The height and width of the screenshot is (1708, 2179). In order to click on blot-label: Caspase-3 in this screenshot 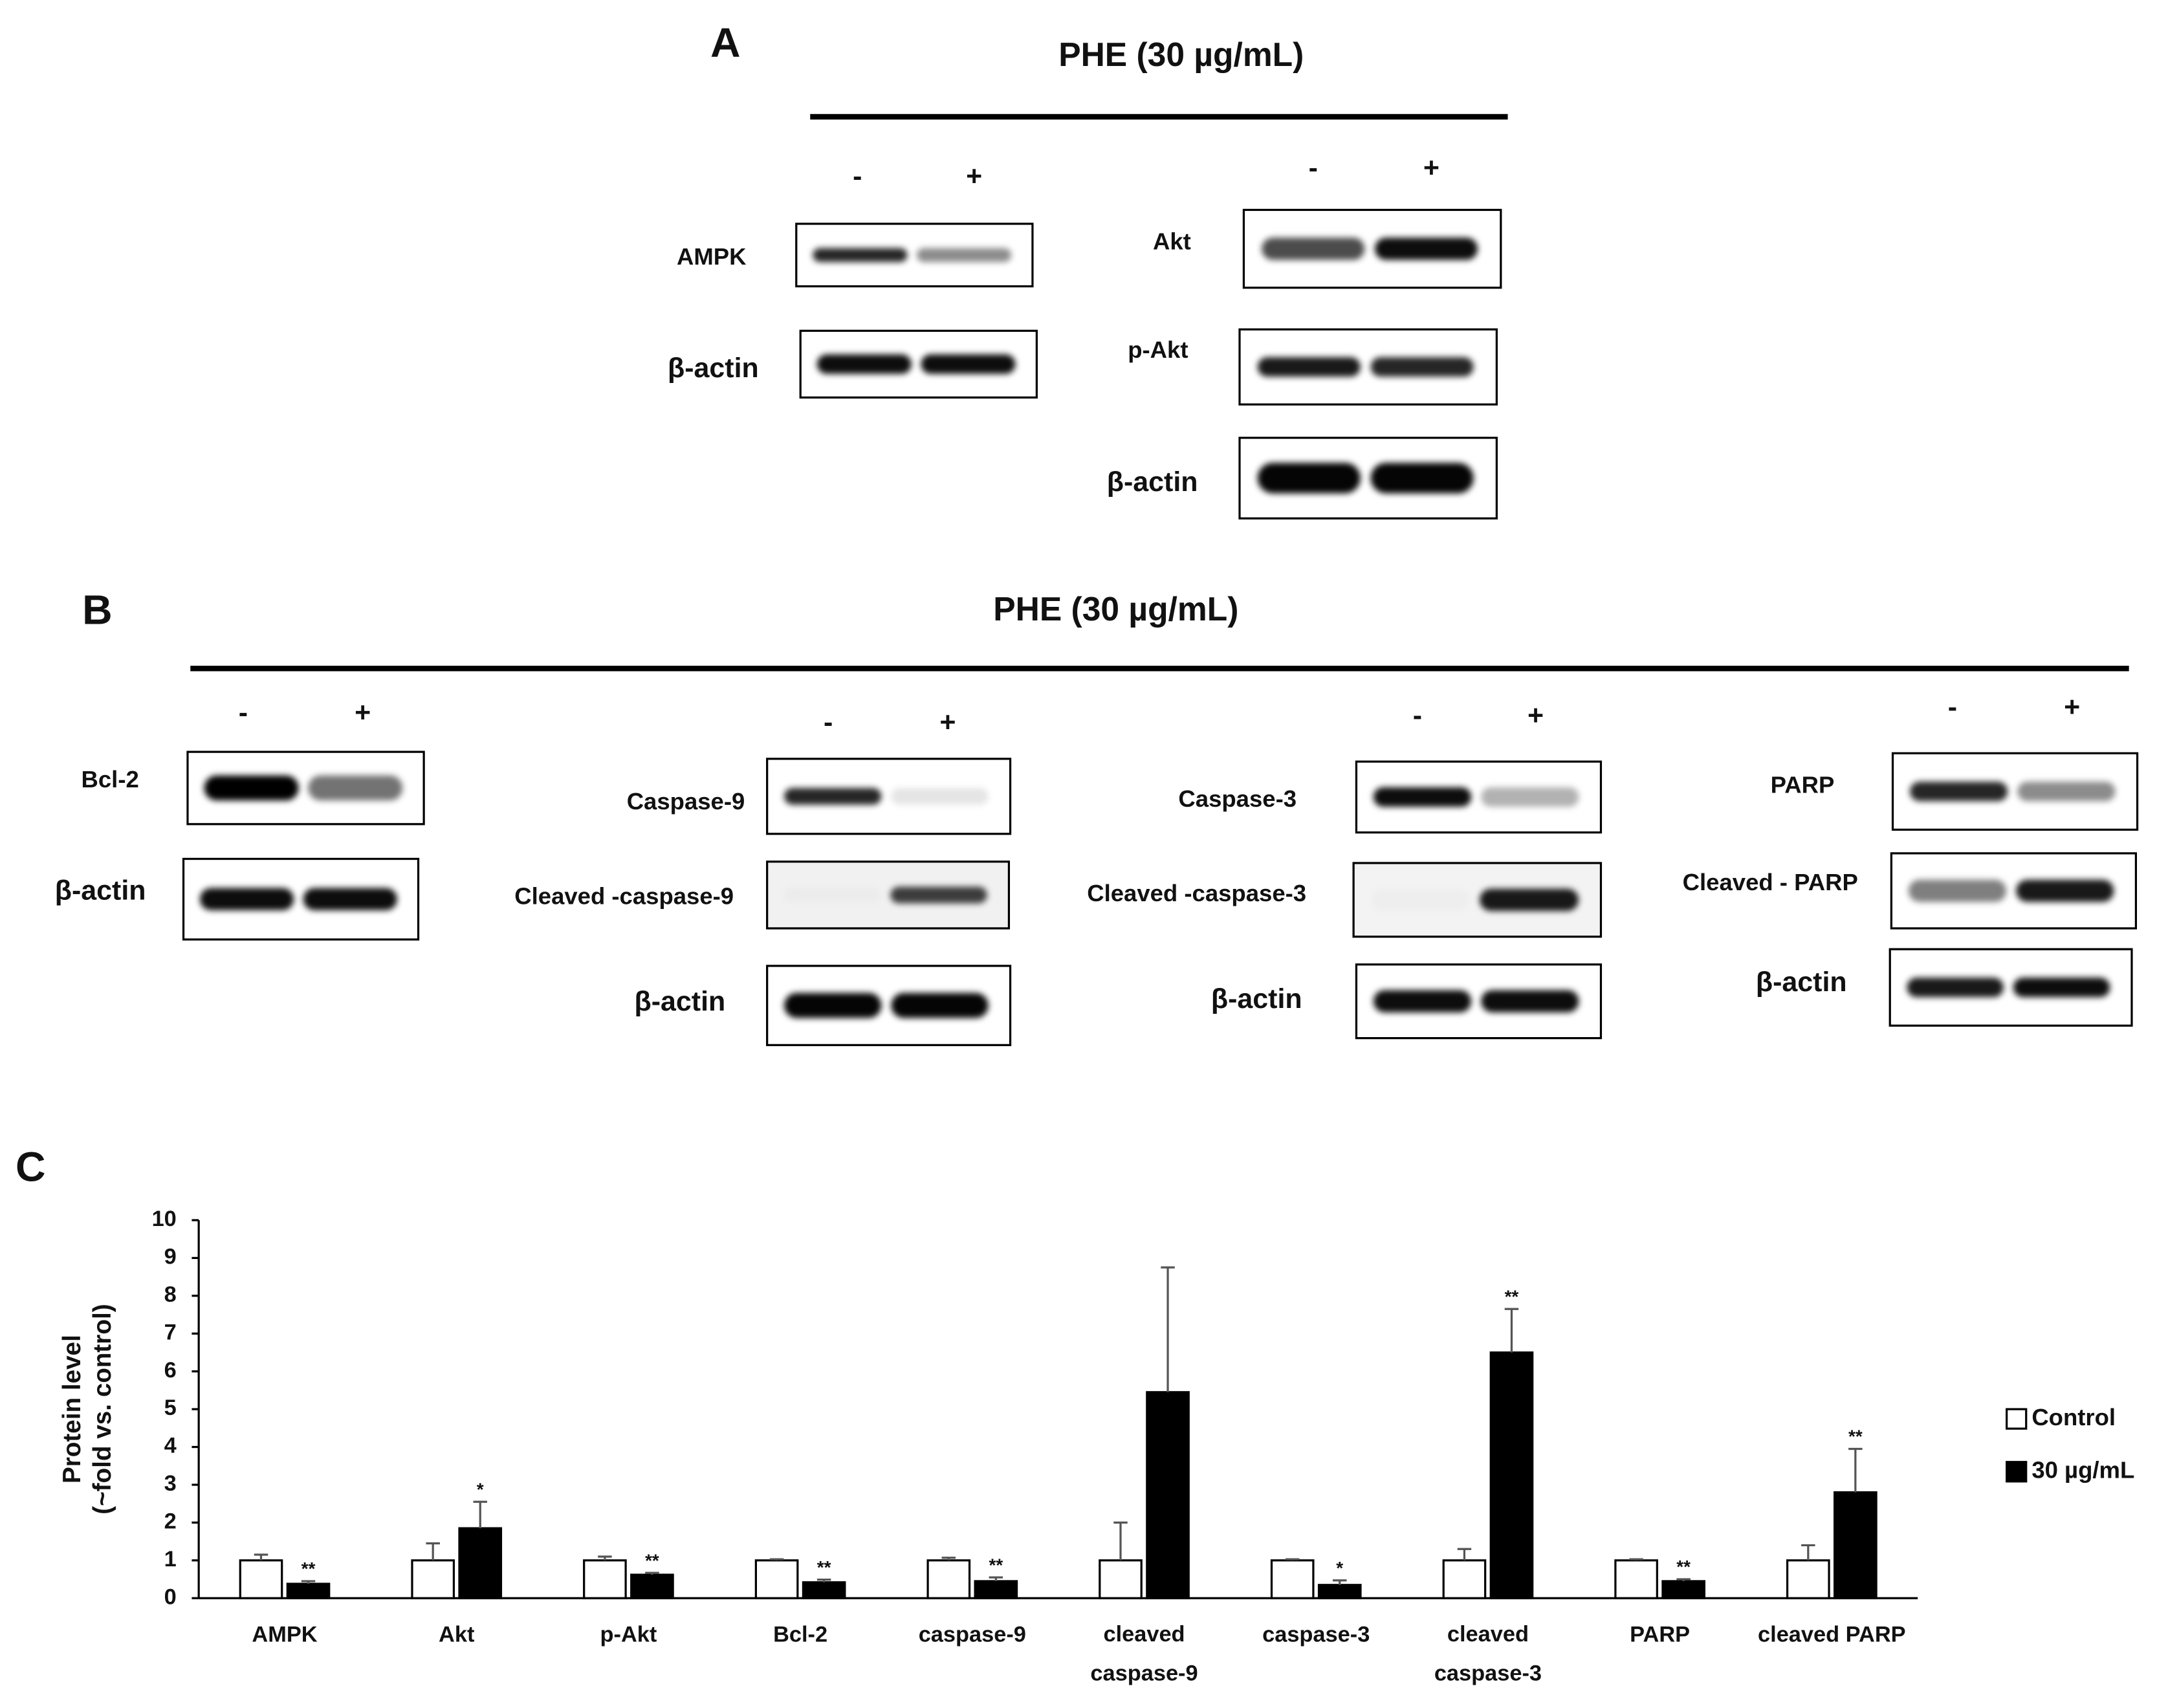, I will do `click(1237, 798)`.